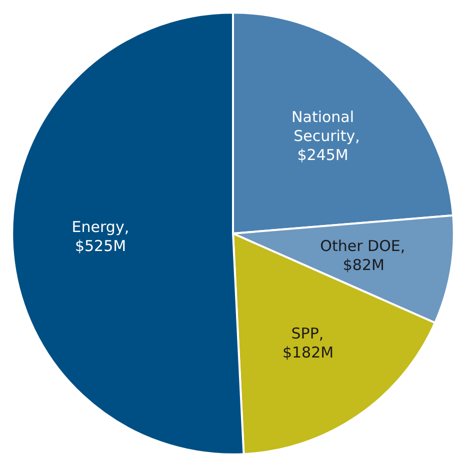 The height and width of the screenshot is (466, 465). I want to click on data-label: $82M, so click(363, 265).